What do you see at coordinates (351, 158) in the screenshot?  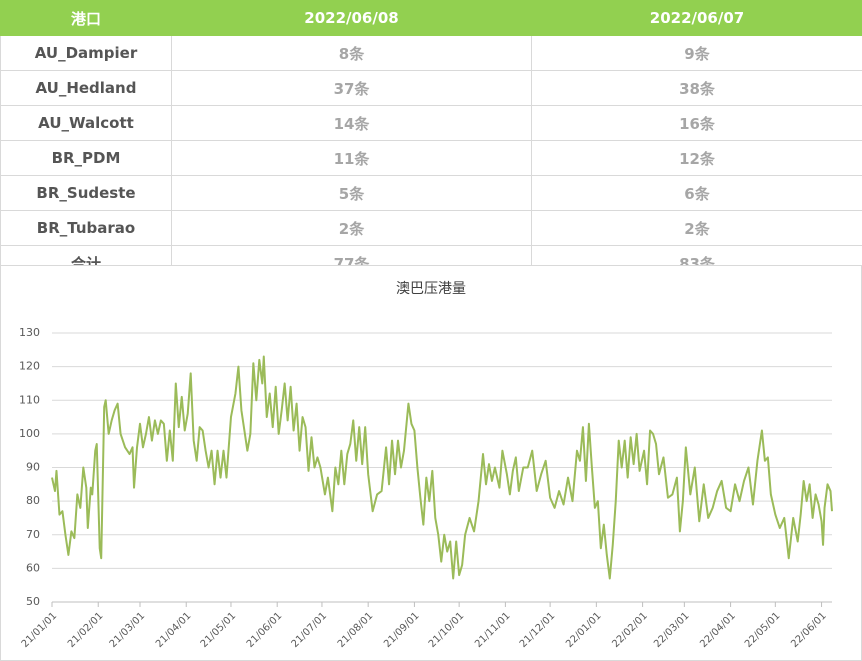 I see `value-cell: 11条` at bounding box center [351, 158].